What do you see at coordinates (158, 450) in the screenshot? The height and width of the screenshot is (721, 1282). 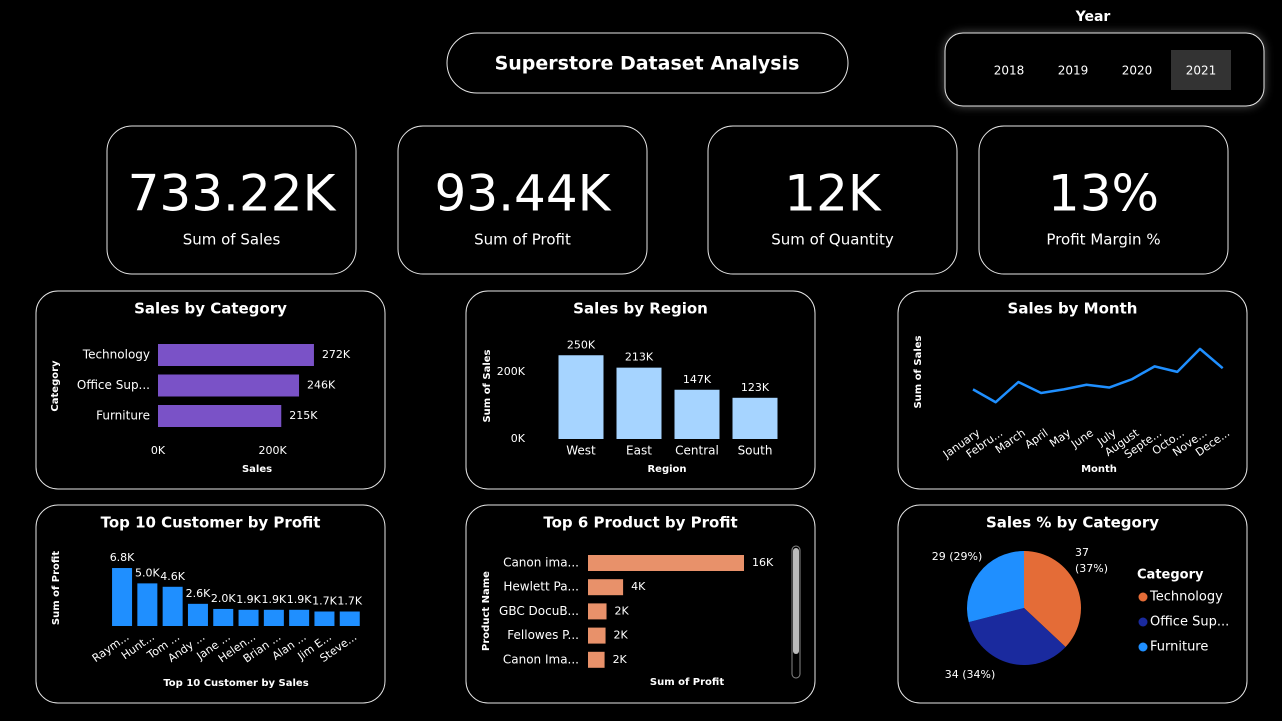 I see `x-tick-label: 0K` at bounding box center [158, 450].